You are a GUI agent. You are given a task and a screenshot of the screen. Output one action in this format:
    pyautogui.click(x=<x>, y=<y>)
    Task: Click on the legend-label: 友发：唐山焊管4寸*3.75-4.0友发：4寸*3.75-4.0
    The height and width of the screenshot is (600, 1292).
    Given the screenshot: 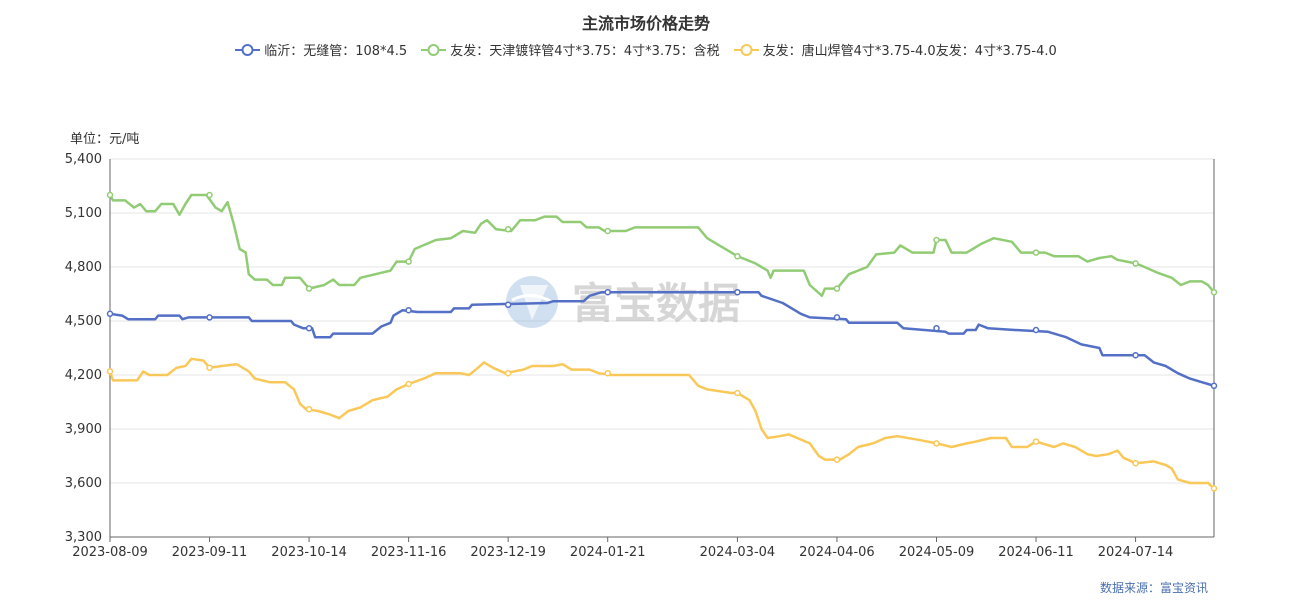 What is the action you would take?
    pyautogui.click(x=909, y=51)
    